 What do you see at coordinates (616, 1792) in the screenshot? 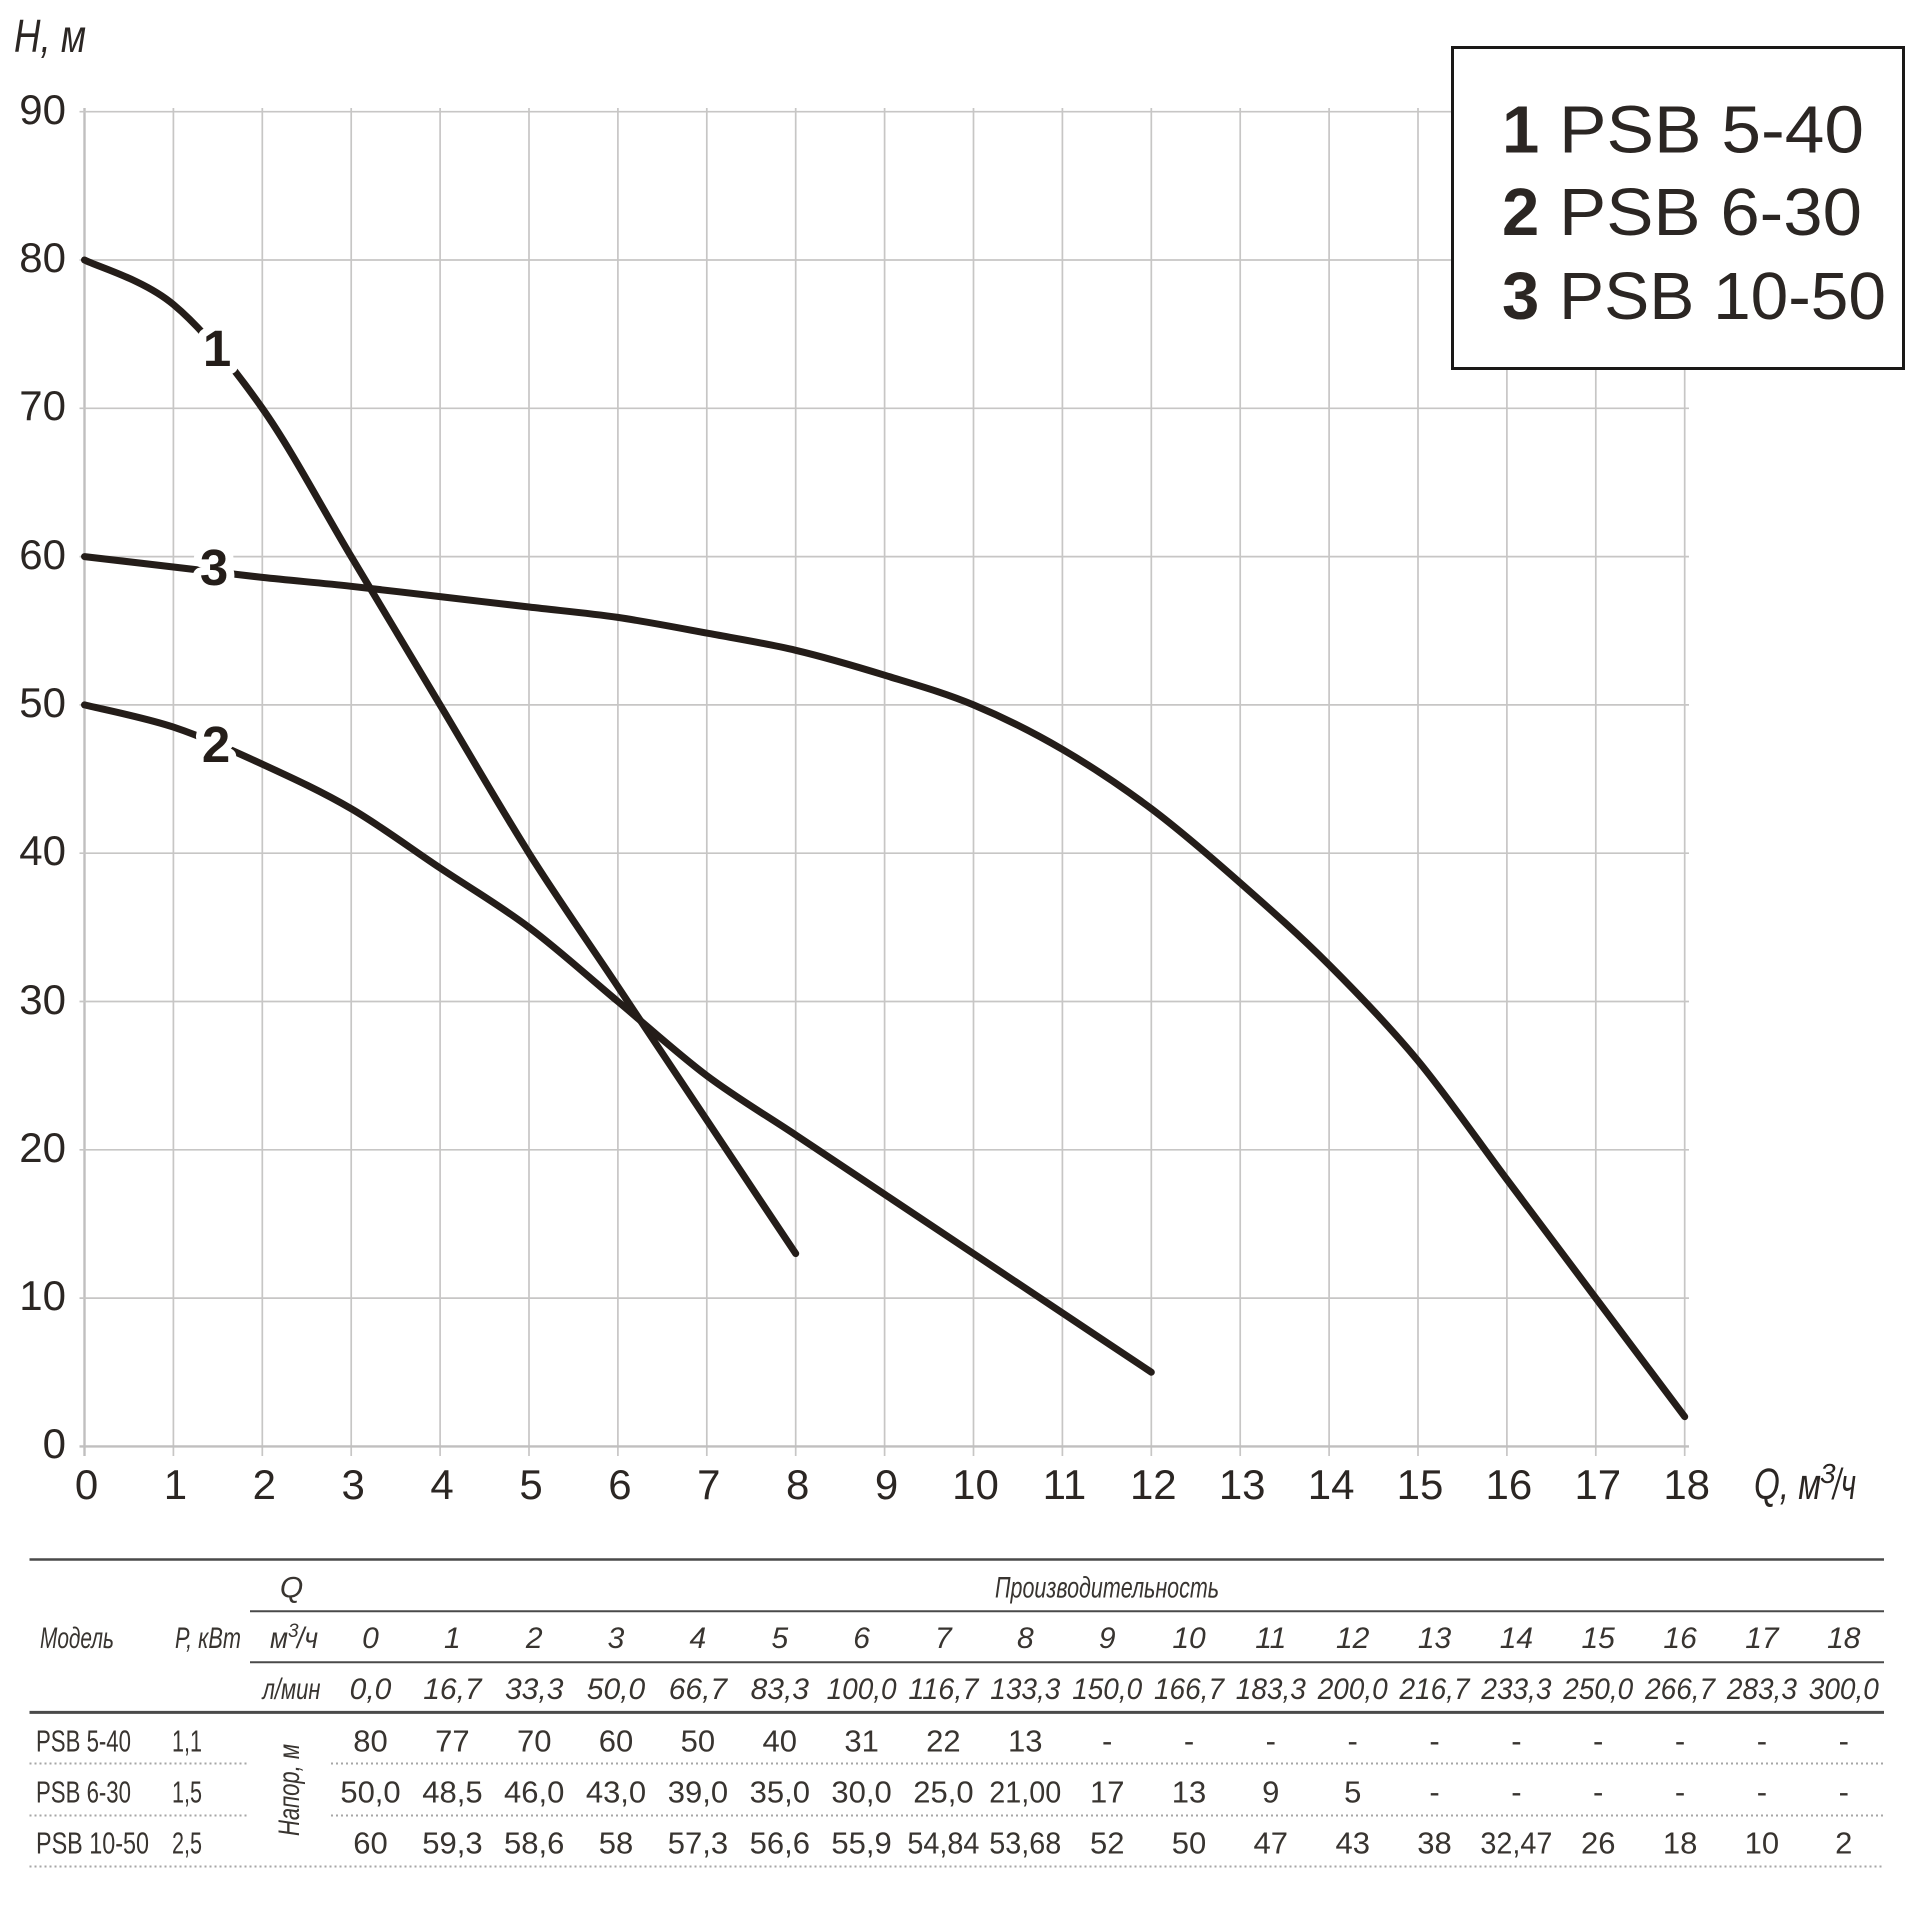
I see `svg-text: 43,0` at bounding box center [616, 1792].